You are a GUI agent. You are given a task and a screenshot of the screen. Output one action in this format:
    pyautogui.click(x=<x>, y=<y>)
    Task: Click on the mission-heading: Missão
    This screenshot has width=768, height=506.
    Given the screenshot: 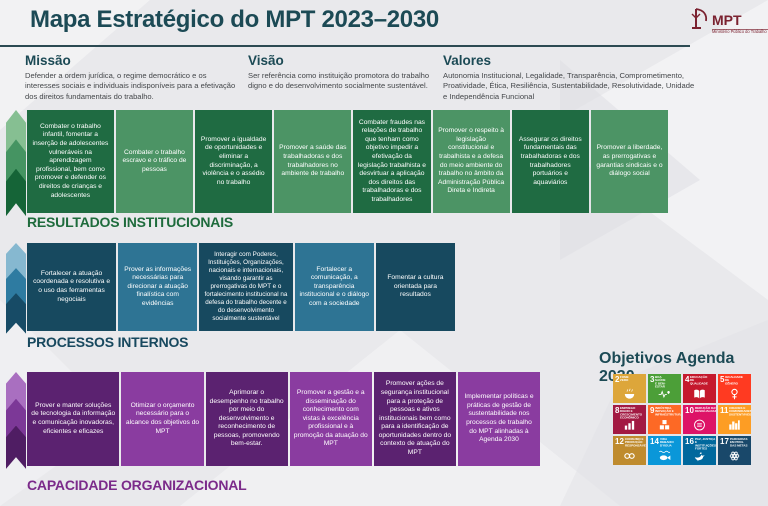 What is the action you would take?
    pyautogui.click(x=48, y=60)
    